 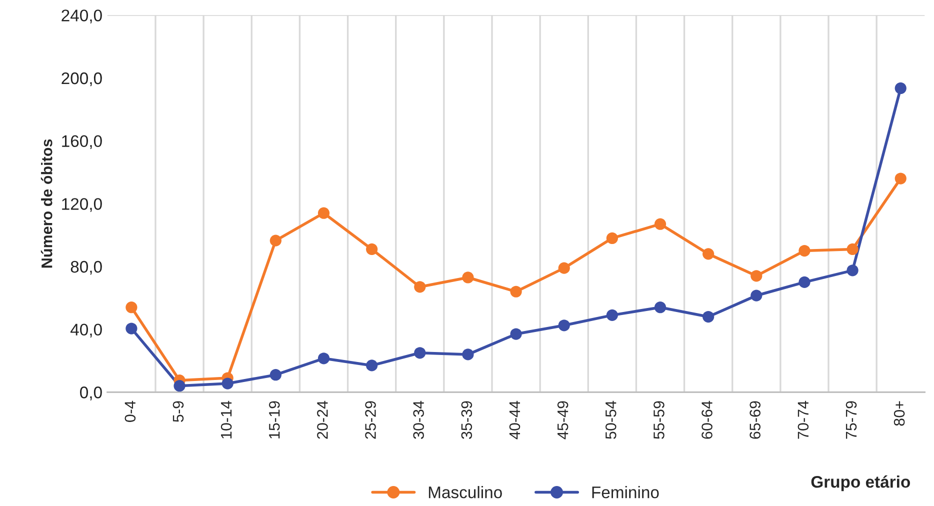 I want to click on x-tick-label: 25-29, so click(x=370, y=420).